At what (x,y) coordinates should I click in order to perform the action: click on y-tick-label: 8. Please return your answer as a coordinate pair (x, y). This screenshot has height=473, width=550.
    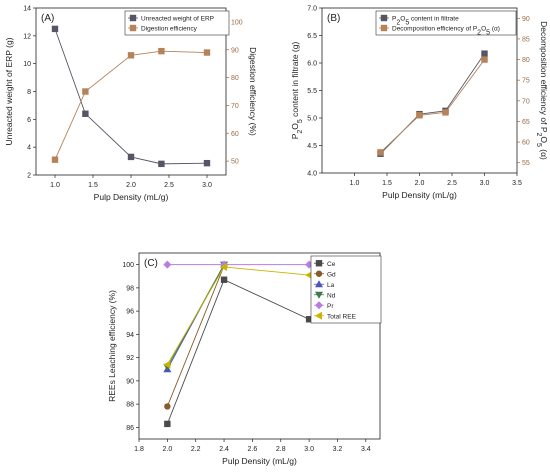
    Looking at the image, I should click on (29, 92).